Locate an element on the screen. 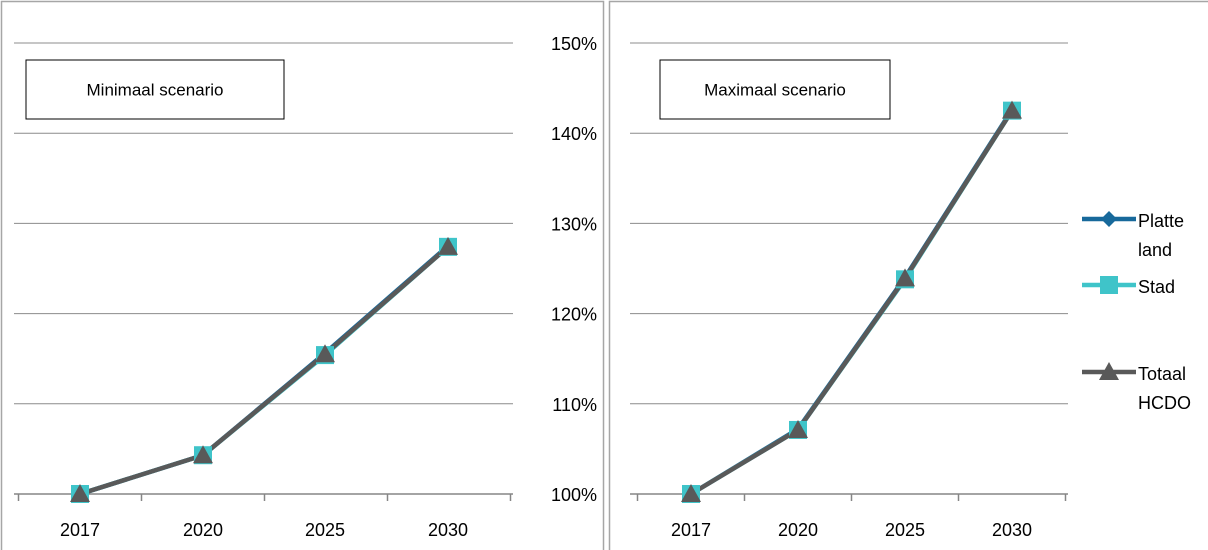 The height and width of the screenshot is (550, 1208). legend-item: Platte land is located at coordinates (1133, 235).